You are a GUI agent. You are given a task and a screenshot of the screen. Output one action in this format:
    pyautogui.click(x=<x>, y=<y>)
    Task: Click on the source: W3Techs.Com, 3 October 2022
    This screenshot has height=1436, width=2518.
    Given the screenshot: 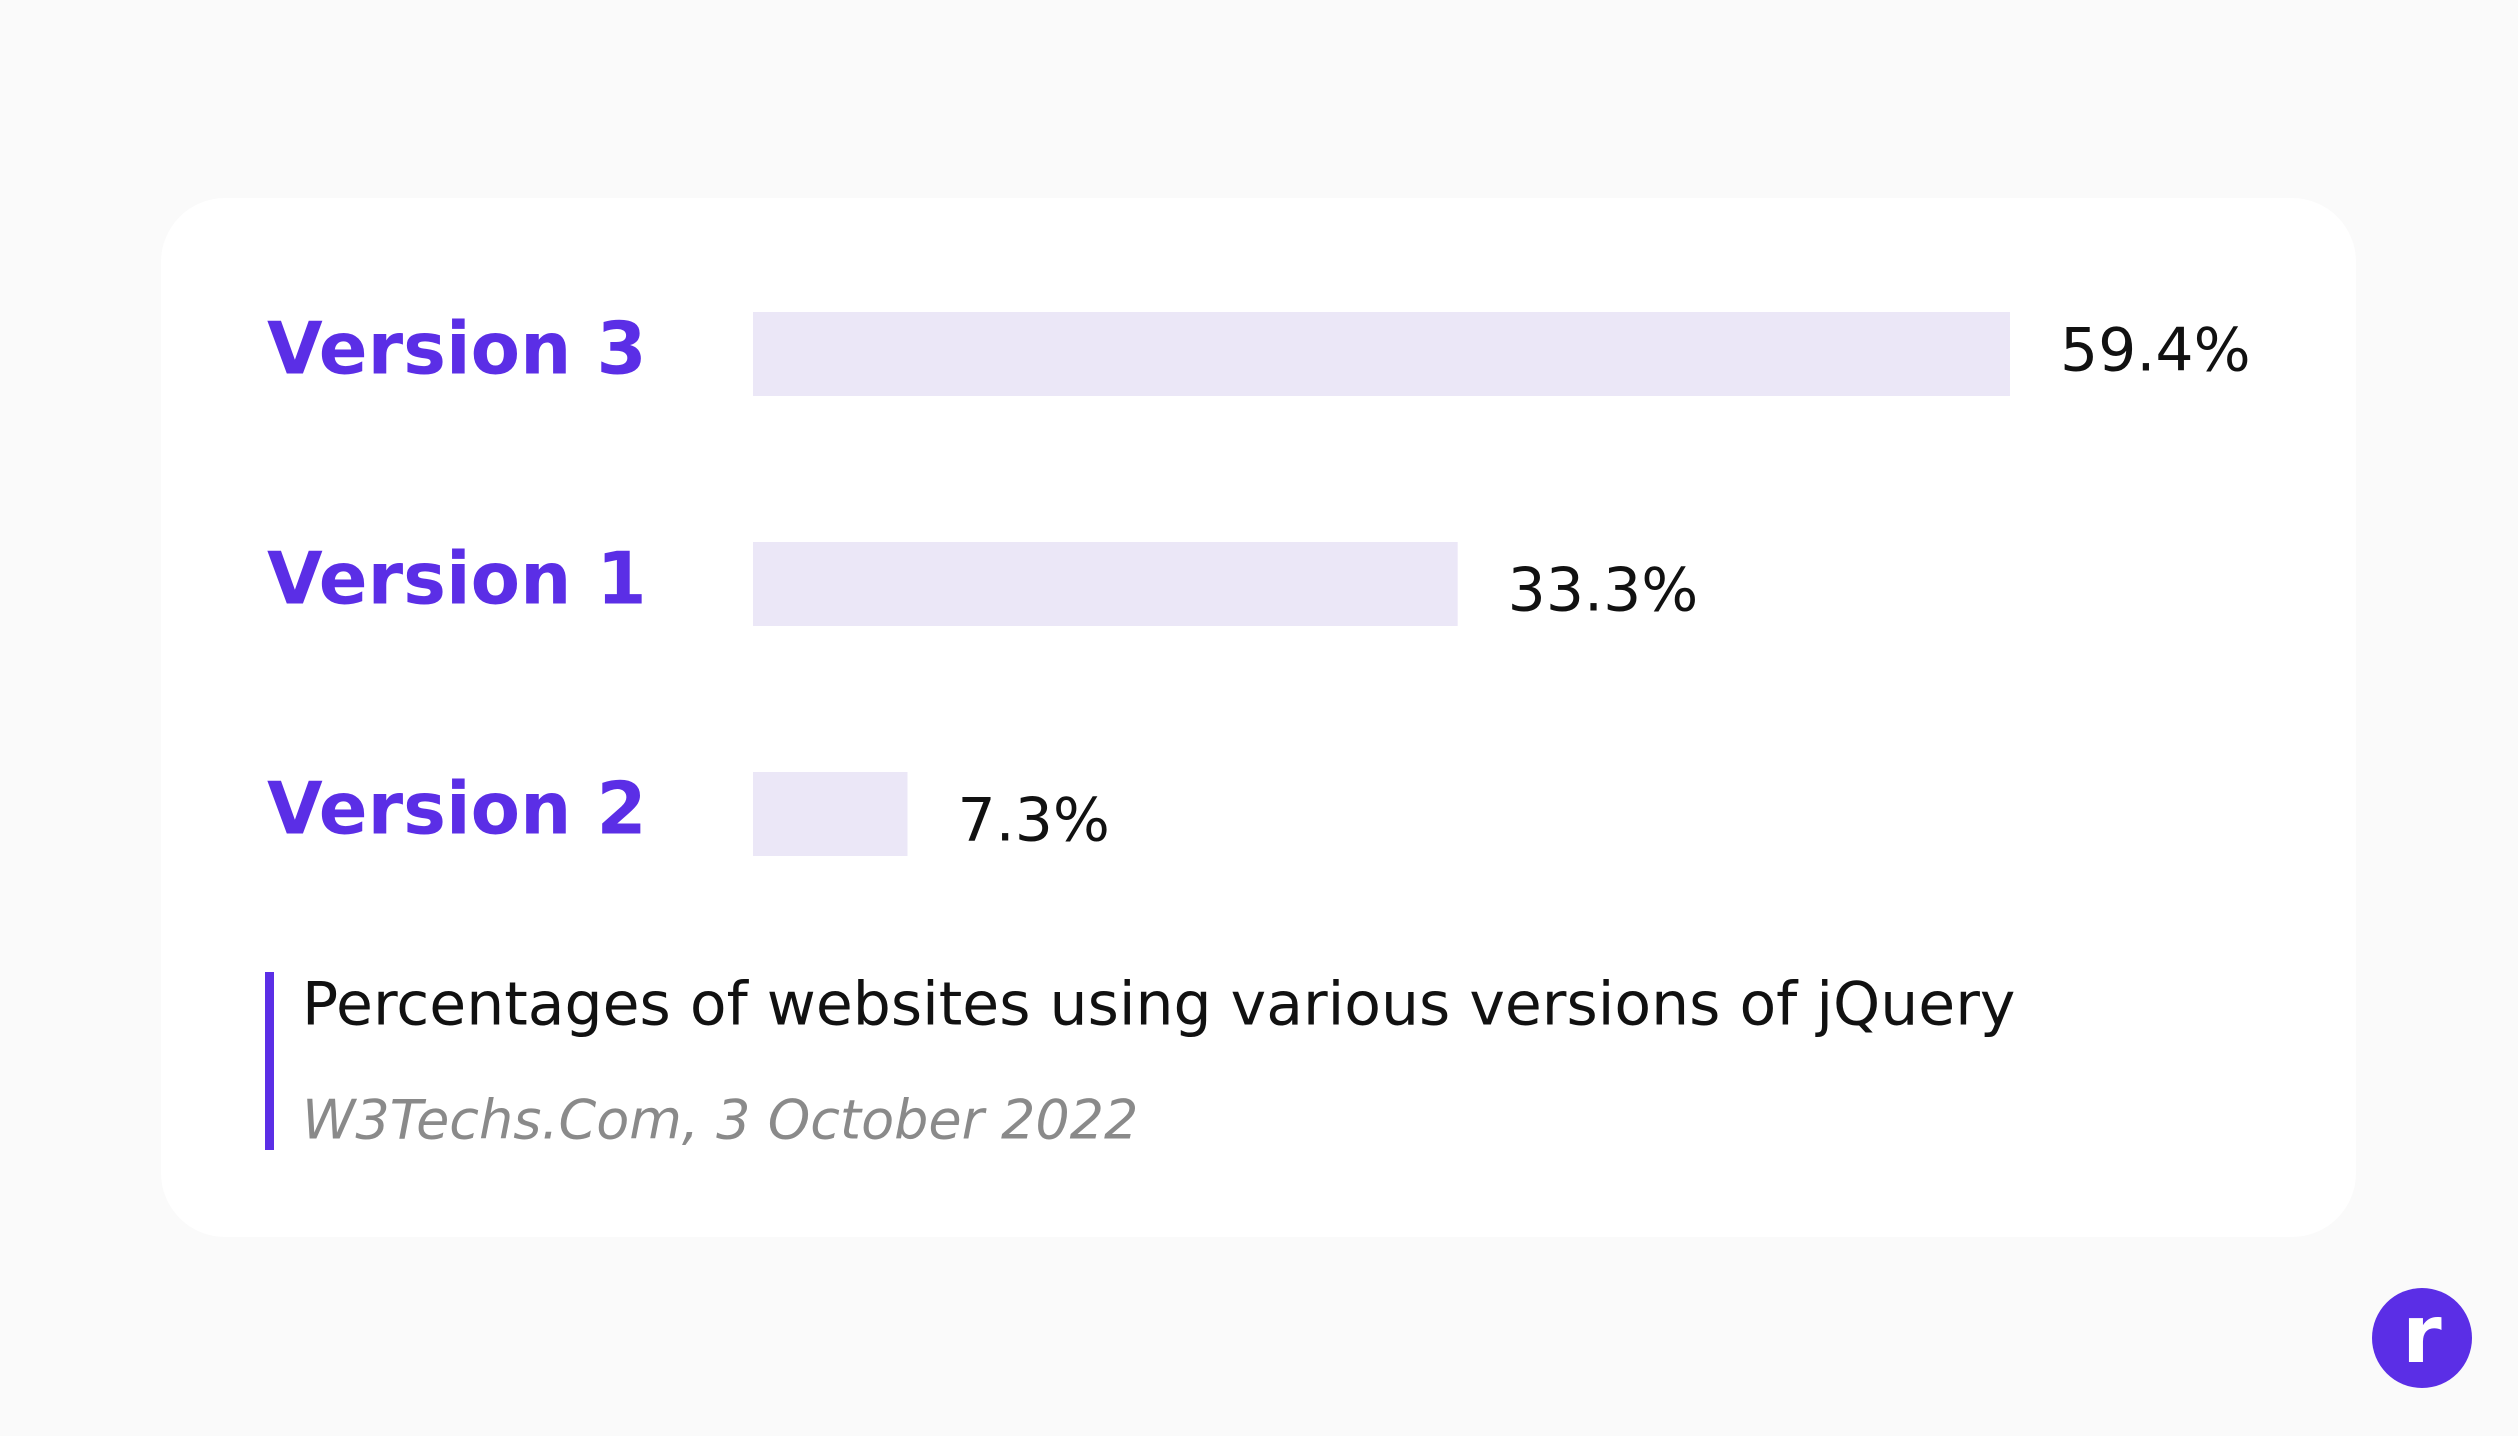 What is the action you would take?
    pyautogui.click(x=720, y=1120)
    